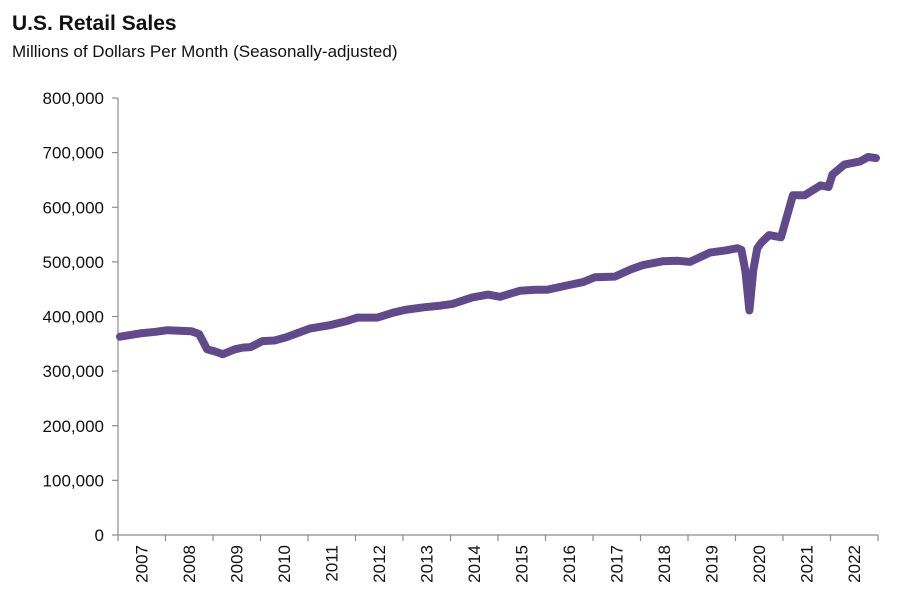 This screenshot has width=900, height=614. Describe the element at coordinates (854, 564) in the screenshot. I see `x-tick-label: 2022` at that location.